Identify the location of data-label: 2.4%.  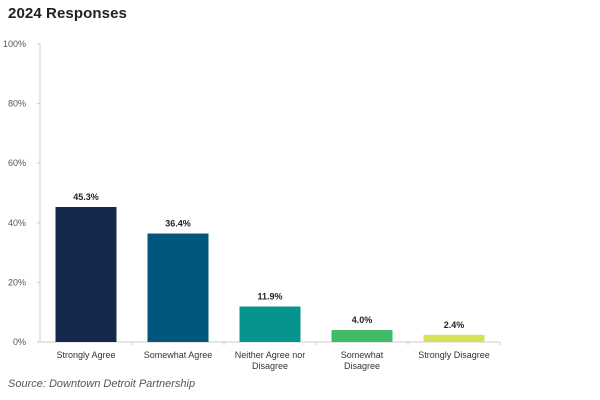
(454, 325).